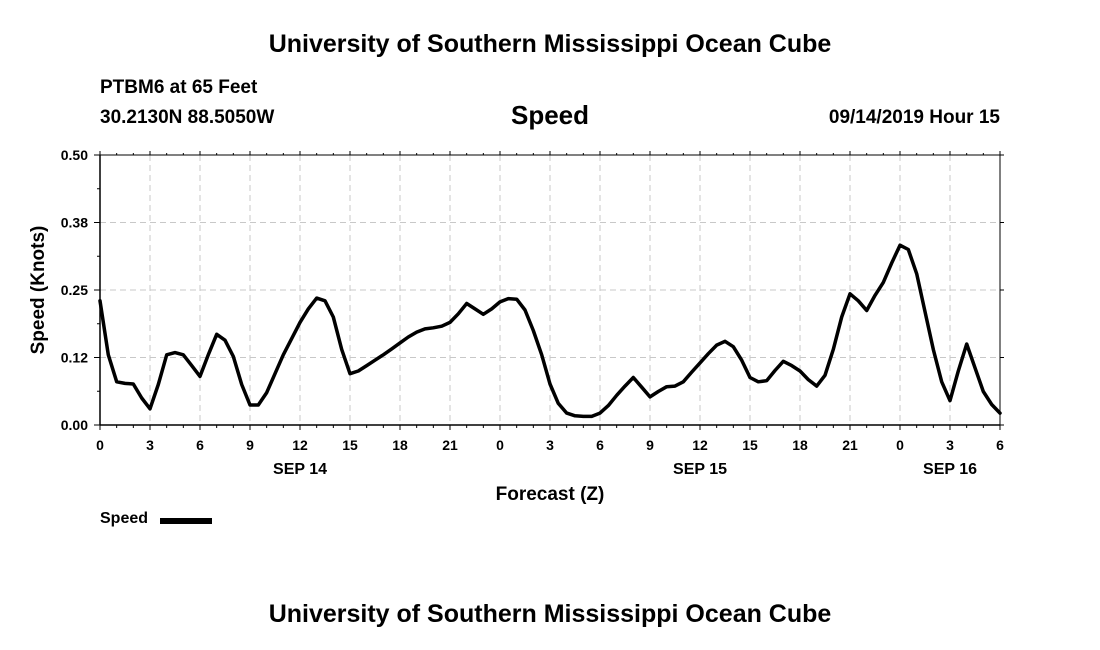 This screenshot has width=1100, height=650. What do you see at coordinates (950, 469) in the screenshot?
I see `date-label: SEP 16` at bounding box center [950, 469].